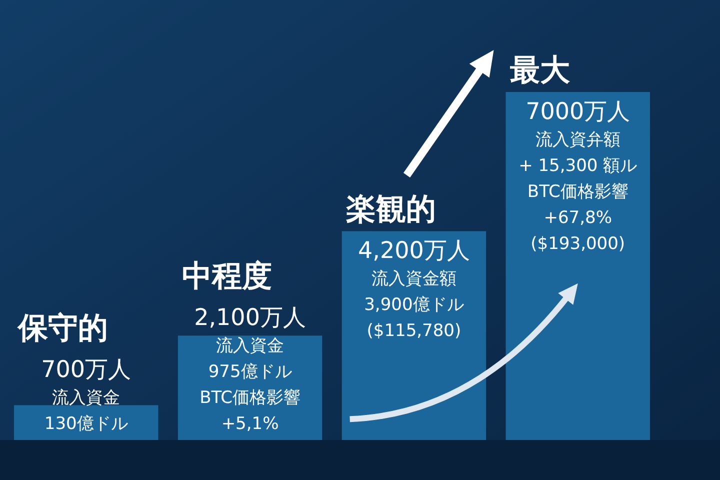 The width and height of the screenshot is (720, 480). Describe the element at coordinates (414, 251) in the screenshot. I see `data-label: 4,200万人` at that location.